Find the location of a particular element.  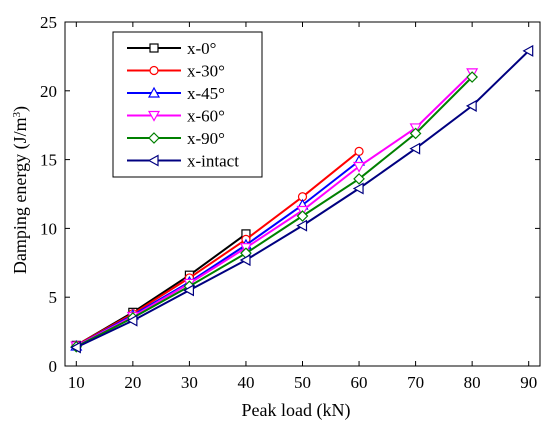

x-tick-label: 60 is located at coordinates (359, 382).